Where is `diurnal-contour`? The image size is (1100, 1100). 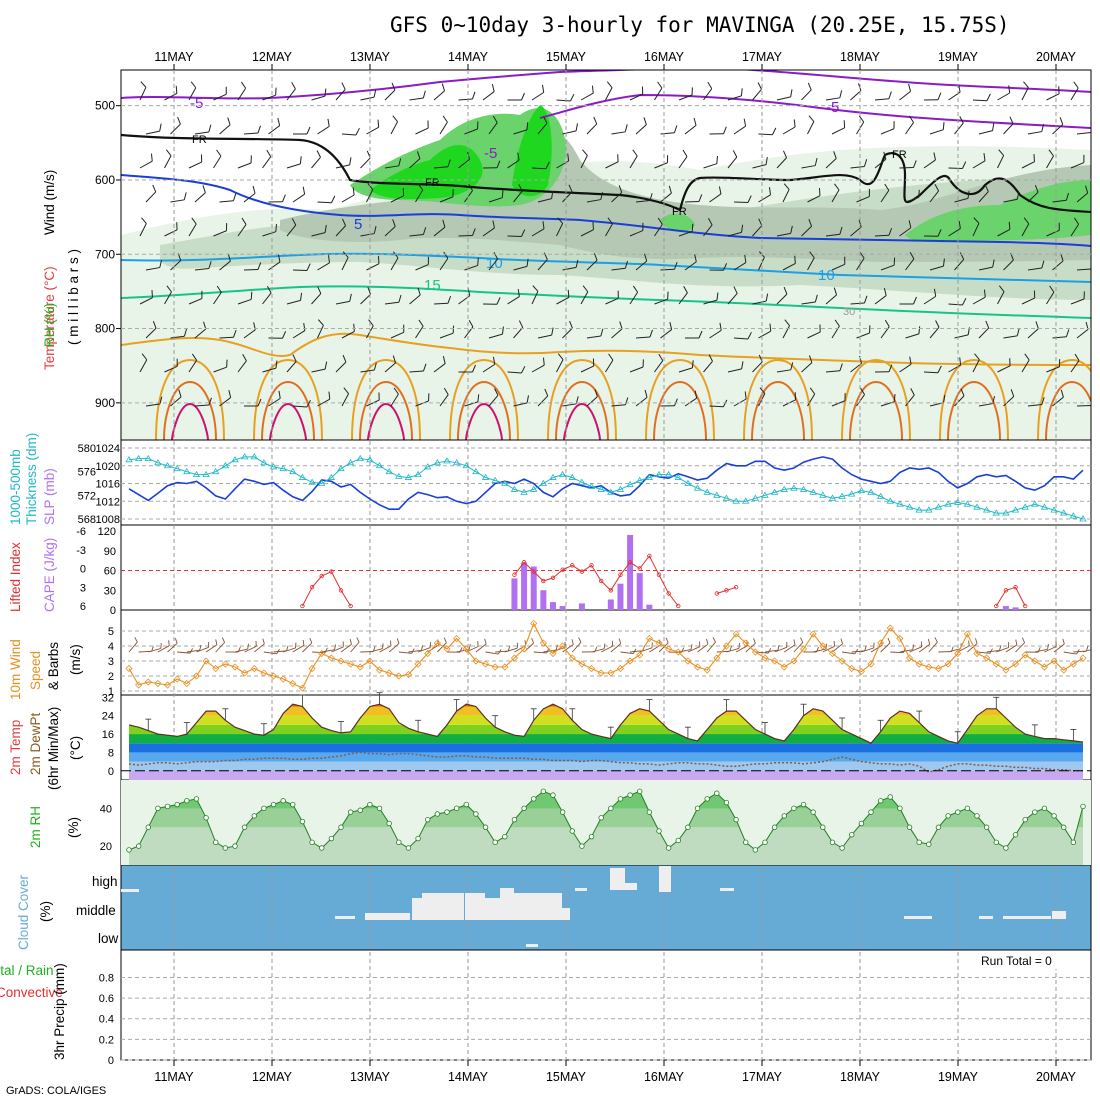 diurnal-contour is located at coordinates (876, 399).